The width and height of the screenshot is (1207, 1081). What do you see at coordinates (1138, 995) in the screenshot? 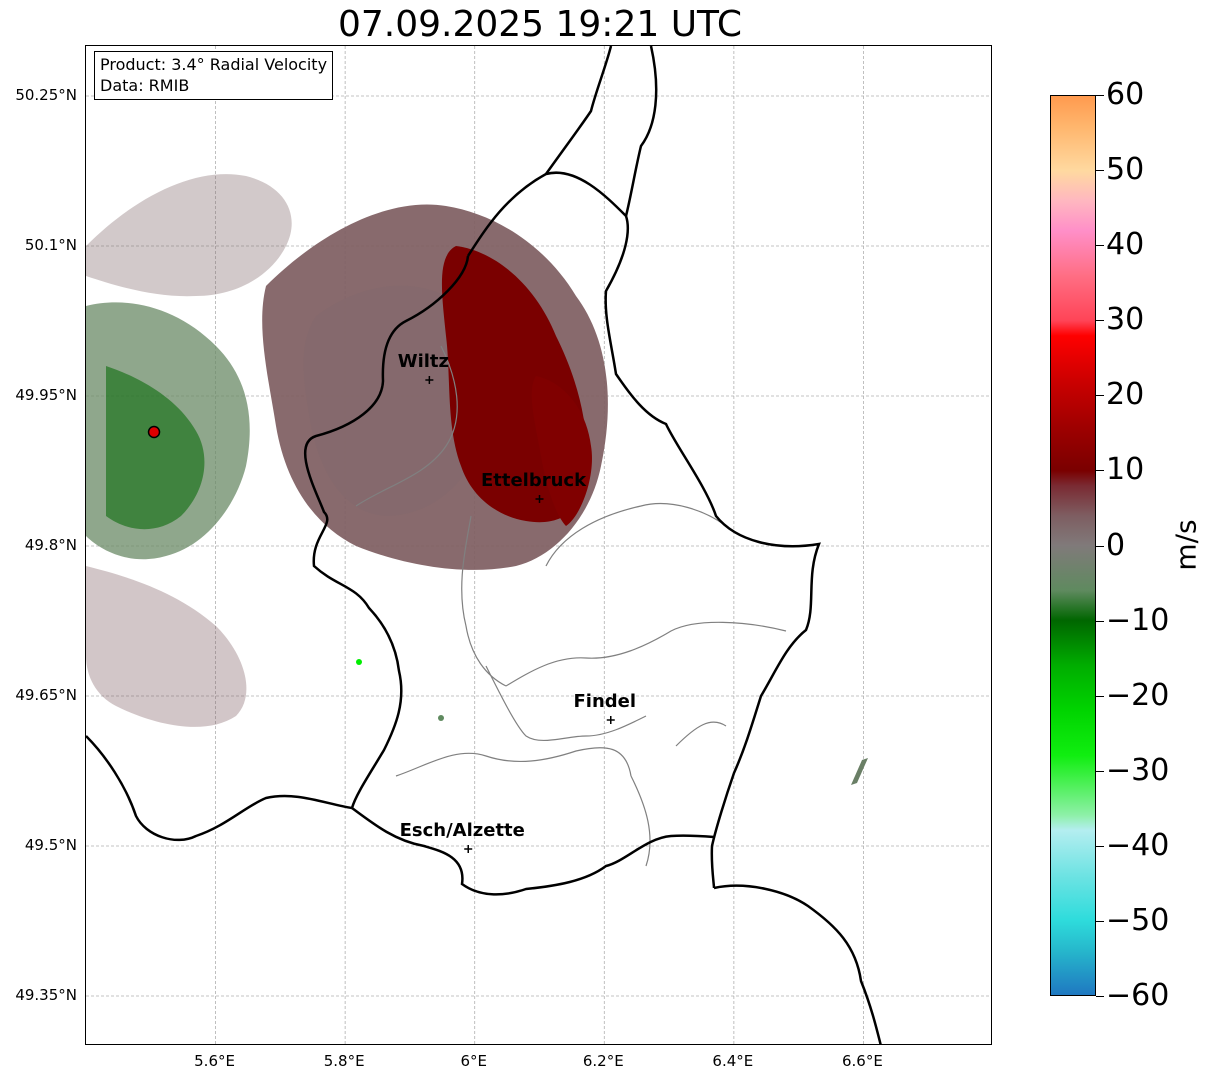
I see `colorbar-tick-label: −60` at bounding box center [1138, 995].